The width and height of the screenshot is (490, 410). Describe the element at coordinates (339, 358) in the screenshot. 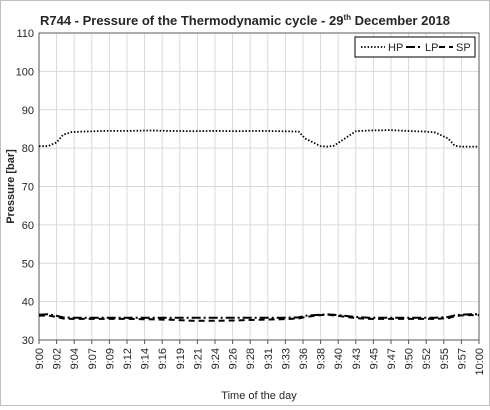

I see `x-tick-label: 9:40` at that location.